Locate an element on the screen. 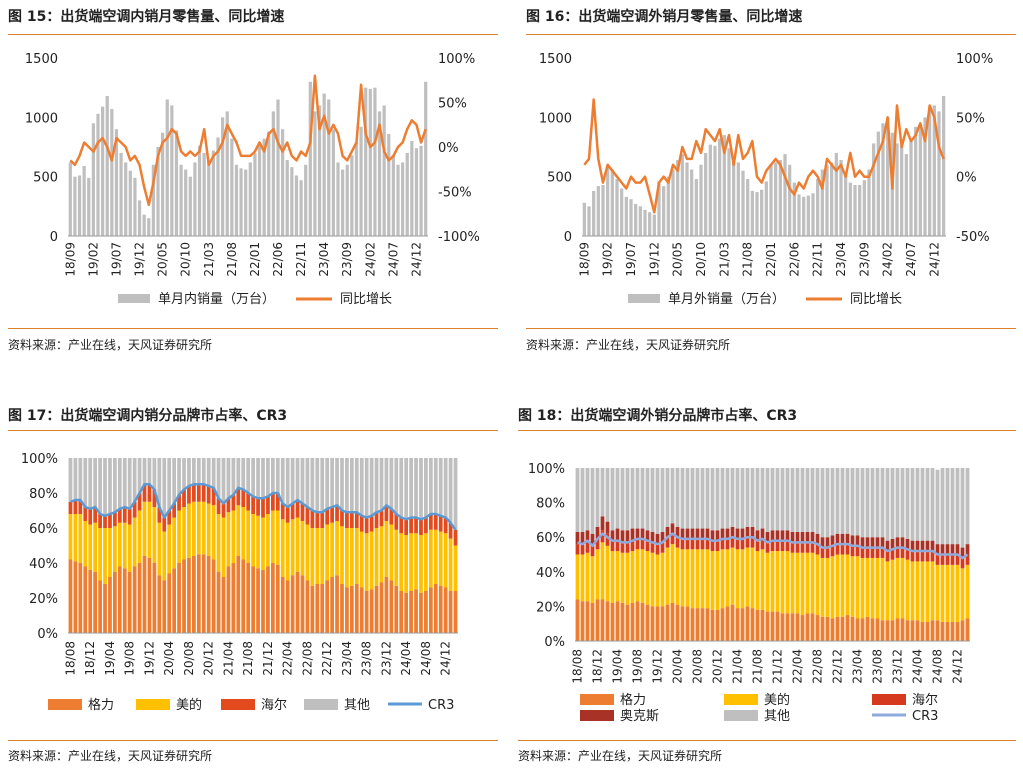  c15-xtick-6: 21/03 is located at coordinates (209, 259).